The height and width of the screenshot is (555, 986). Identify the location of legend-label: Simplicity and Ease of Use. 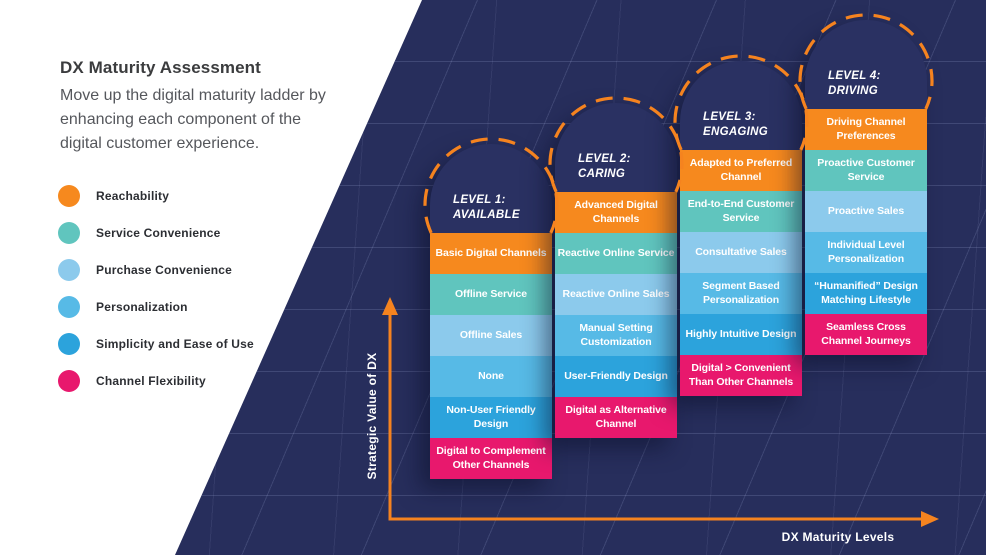
(175, 344).